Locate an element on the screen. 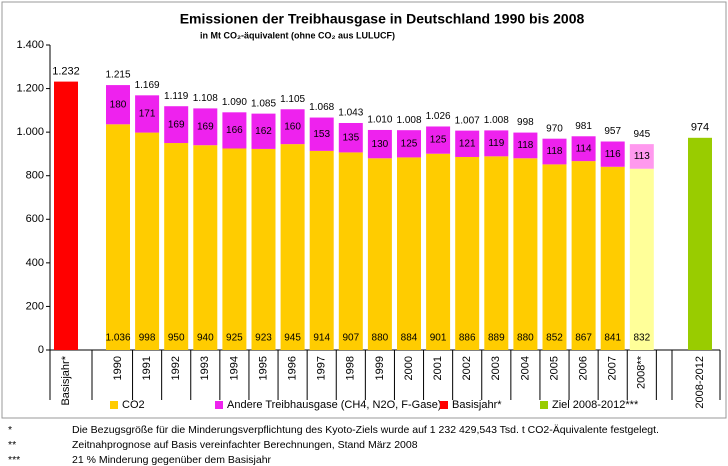 Image resolution: width=728 pixels, height=466 pixels. x-tick-label: 2000 is located at coordinates (409, 368).